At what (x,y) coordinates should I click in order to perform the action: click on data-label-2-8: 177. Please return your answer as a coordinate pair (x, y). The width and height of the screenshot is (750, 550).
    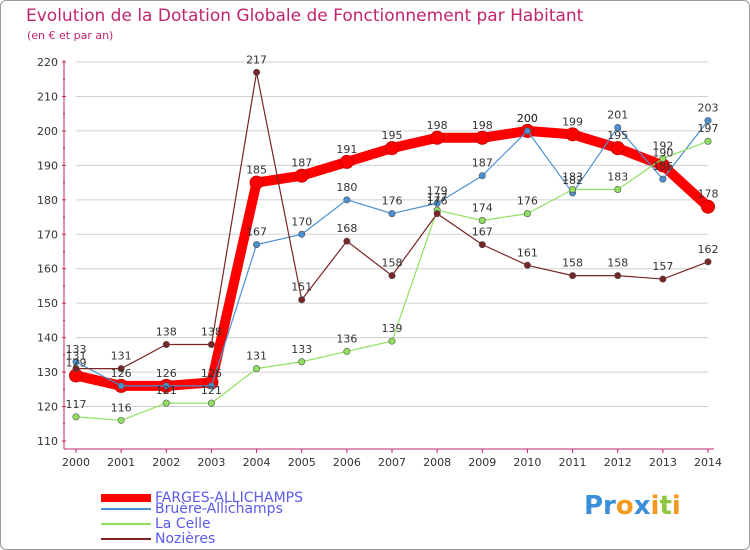
    Looking at the image, I should click on (437, 197).